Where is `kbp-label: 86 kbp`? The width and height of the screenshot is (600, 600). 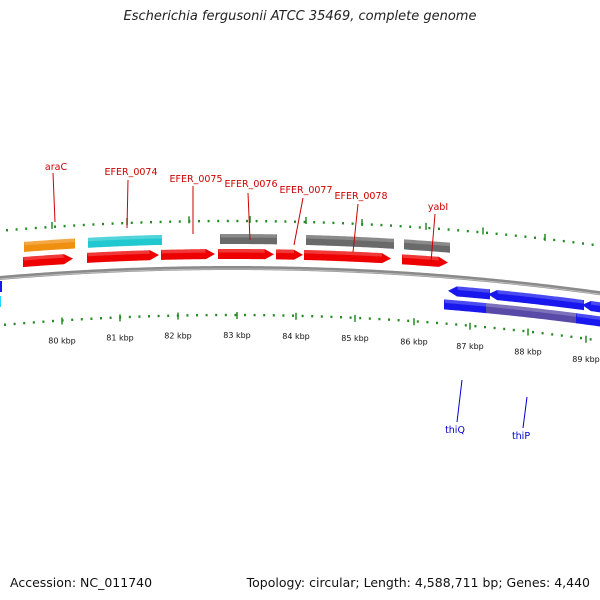 kbp-label: 86 kbp is located at coordinates (414, 341).